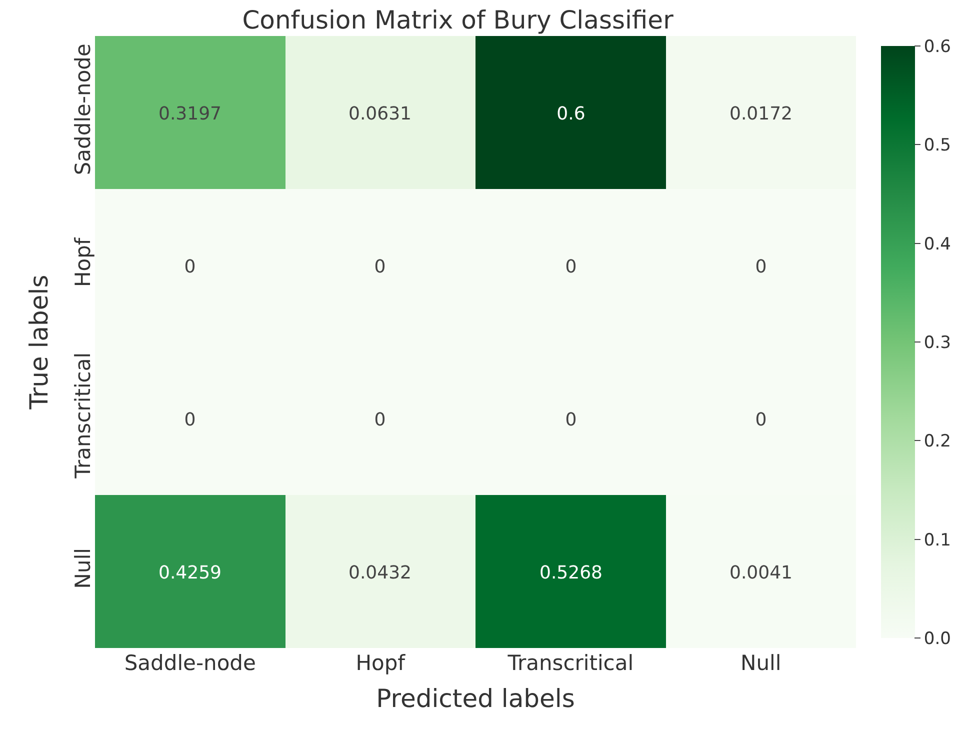 The height and width of the screenshot is (733, 974). What do you see at coordinates (937, 342) in the screenshot?
I see `color-bar-label: 0.3` at bounding box center [937, 342].